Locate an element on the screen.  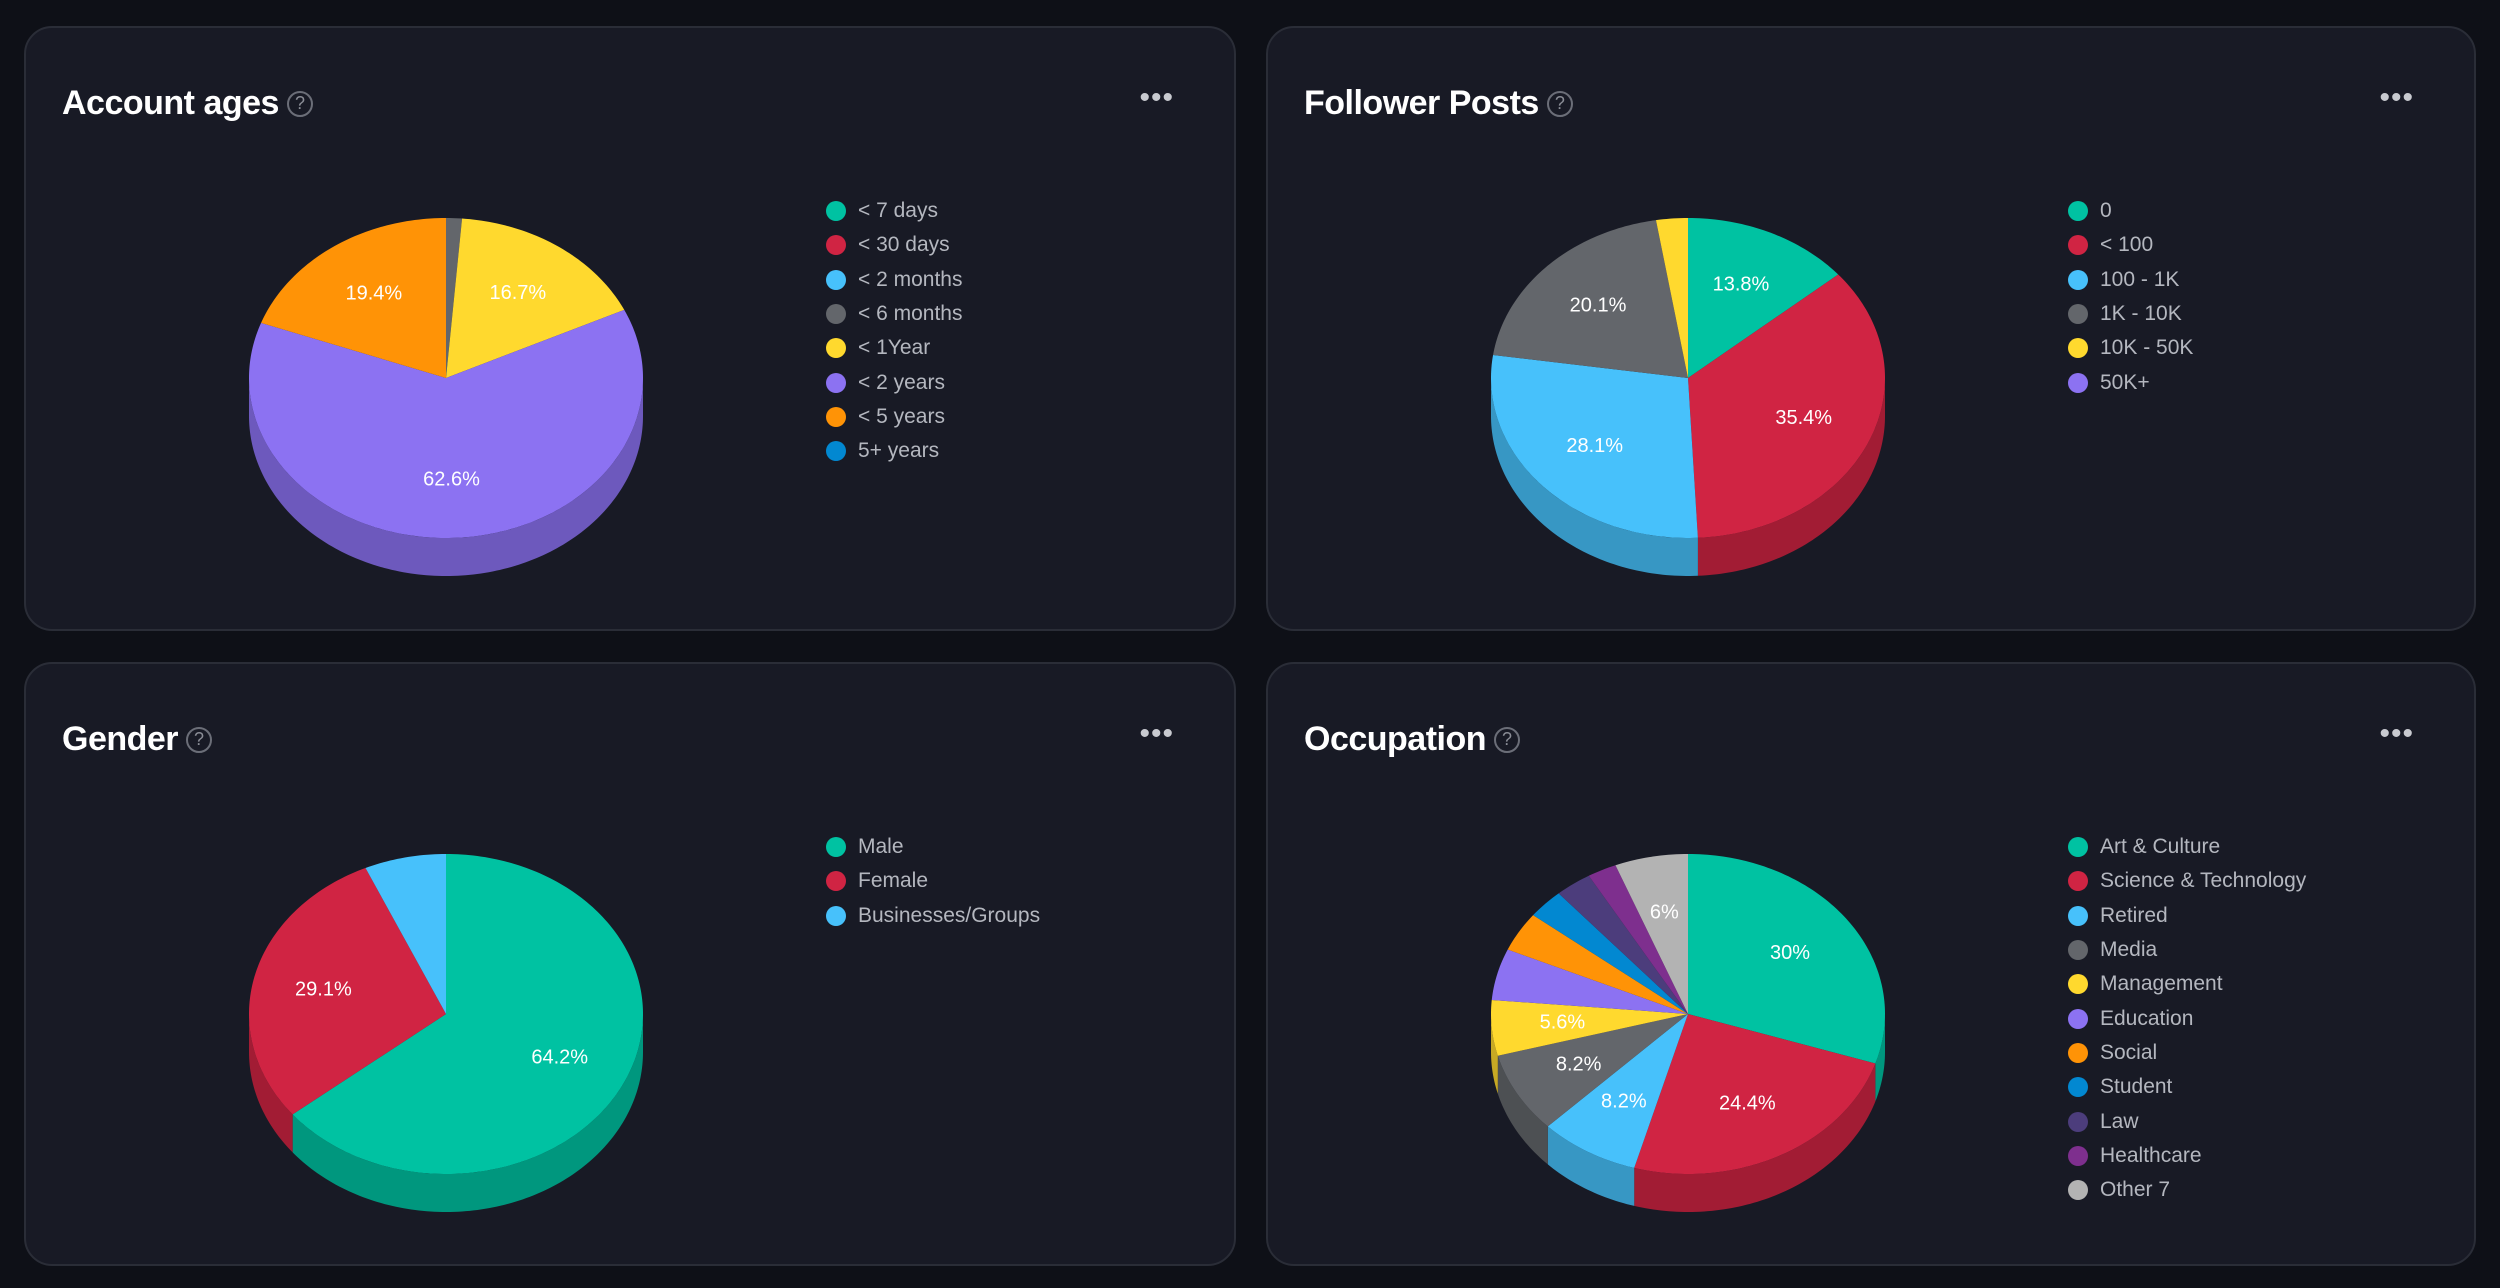
legend-label: < 2 years is located at coordinates (901, 382).